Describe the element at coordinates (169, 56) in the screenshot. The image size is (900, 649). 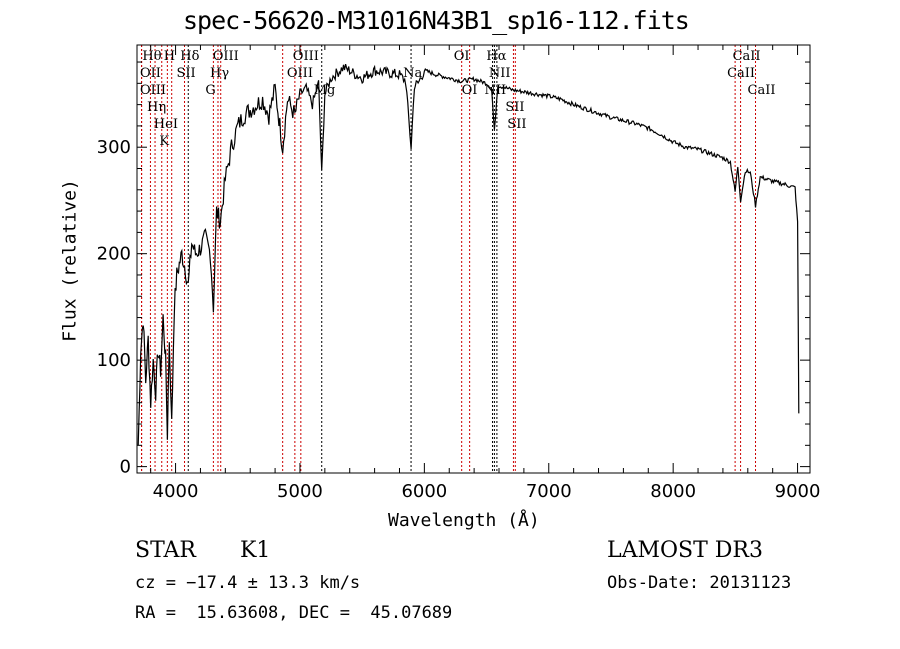
I see `spectral-line-label: H` at that location.